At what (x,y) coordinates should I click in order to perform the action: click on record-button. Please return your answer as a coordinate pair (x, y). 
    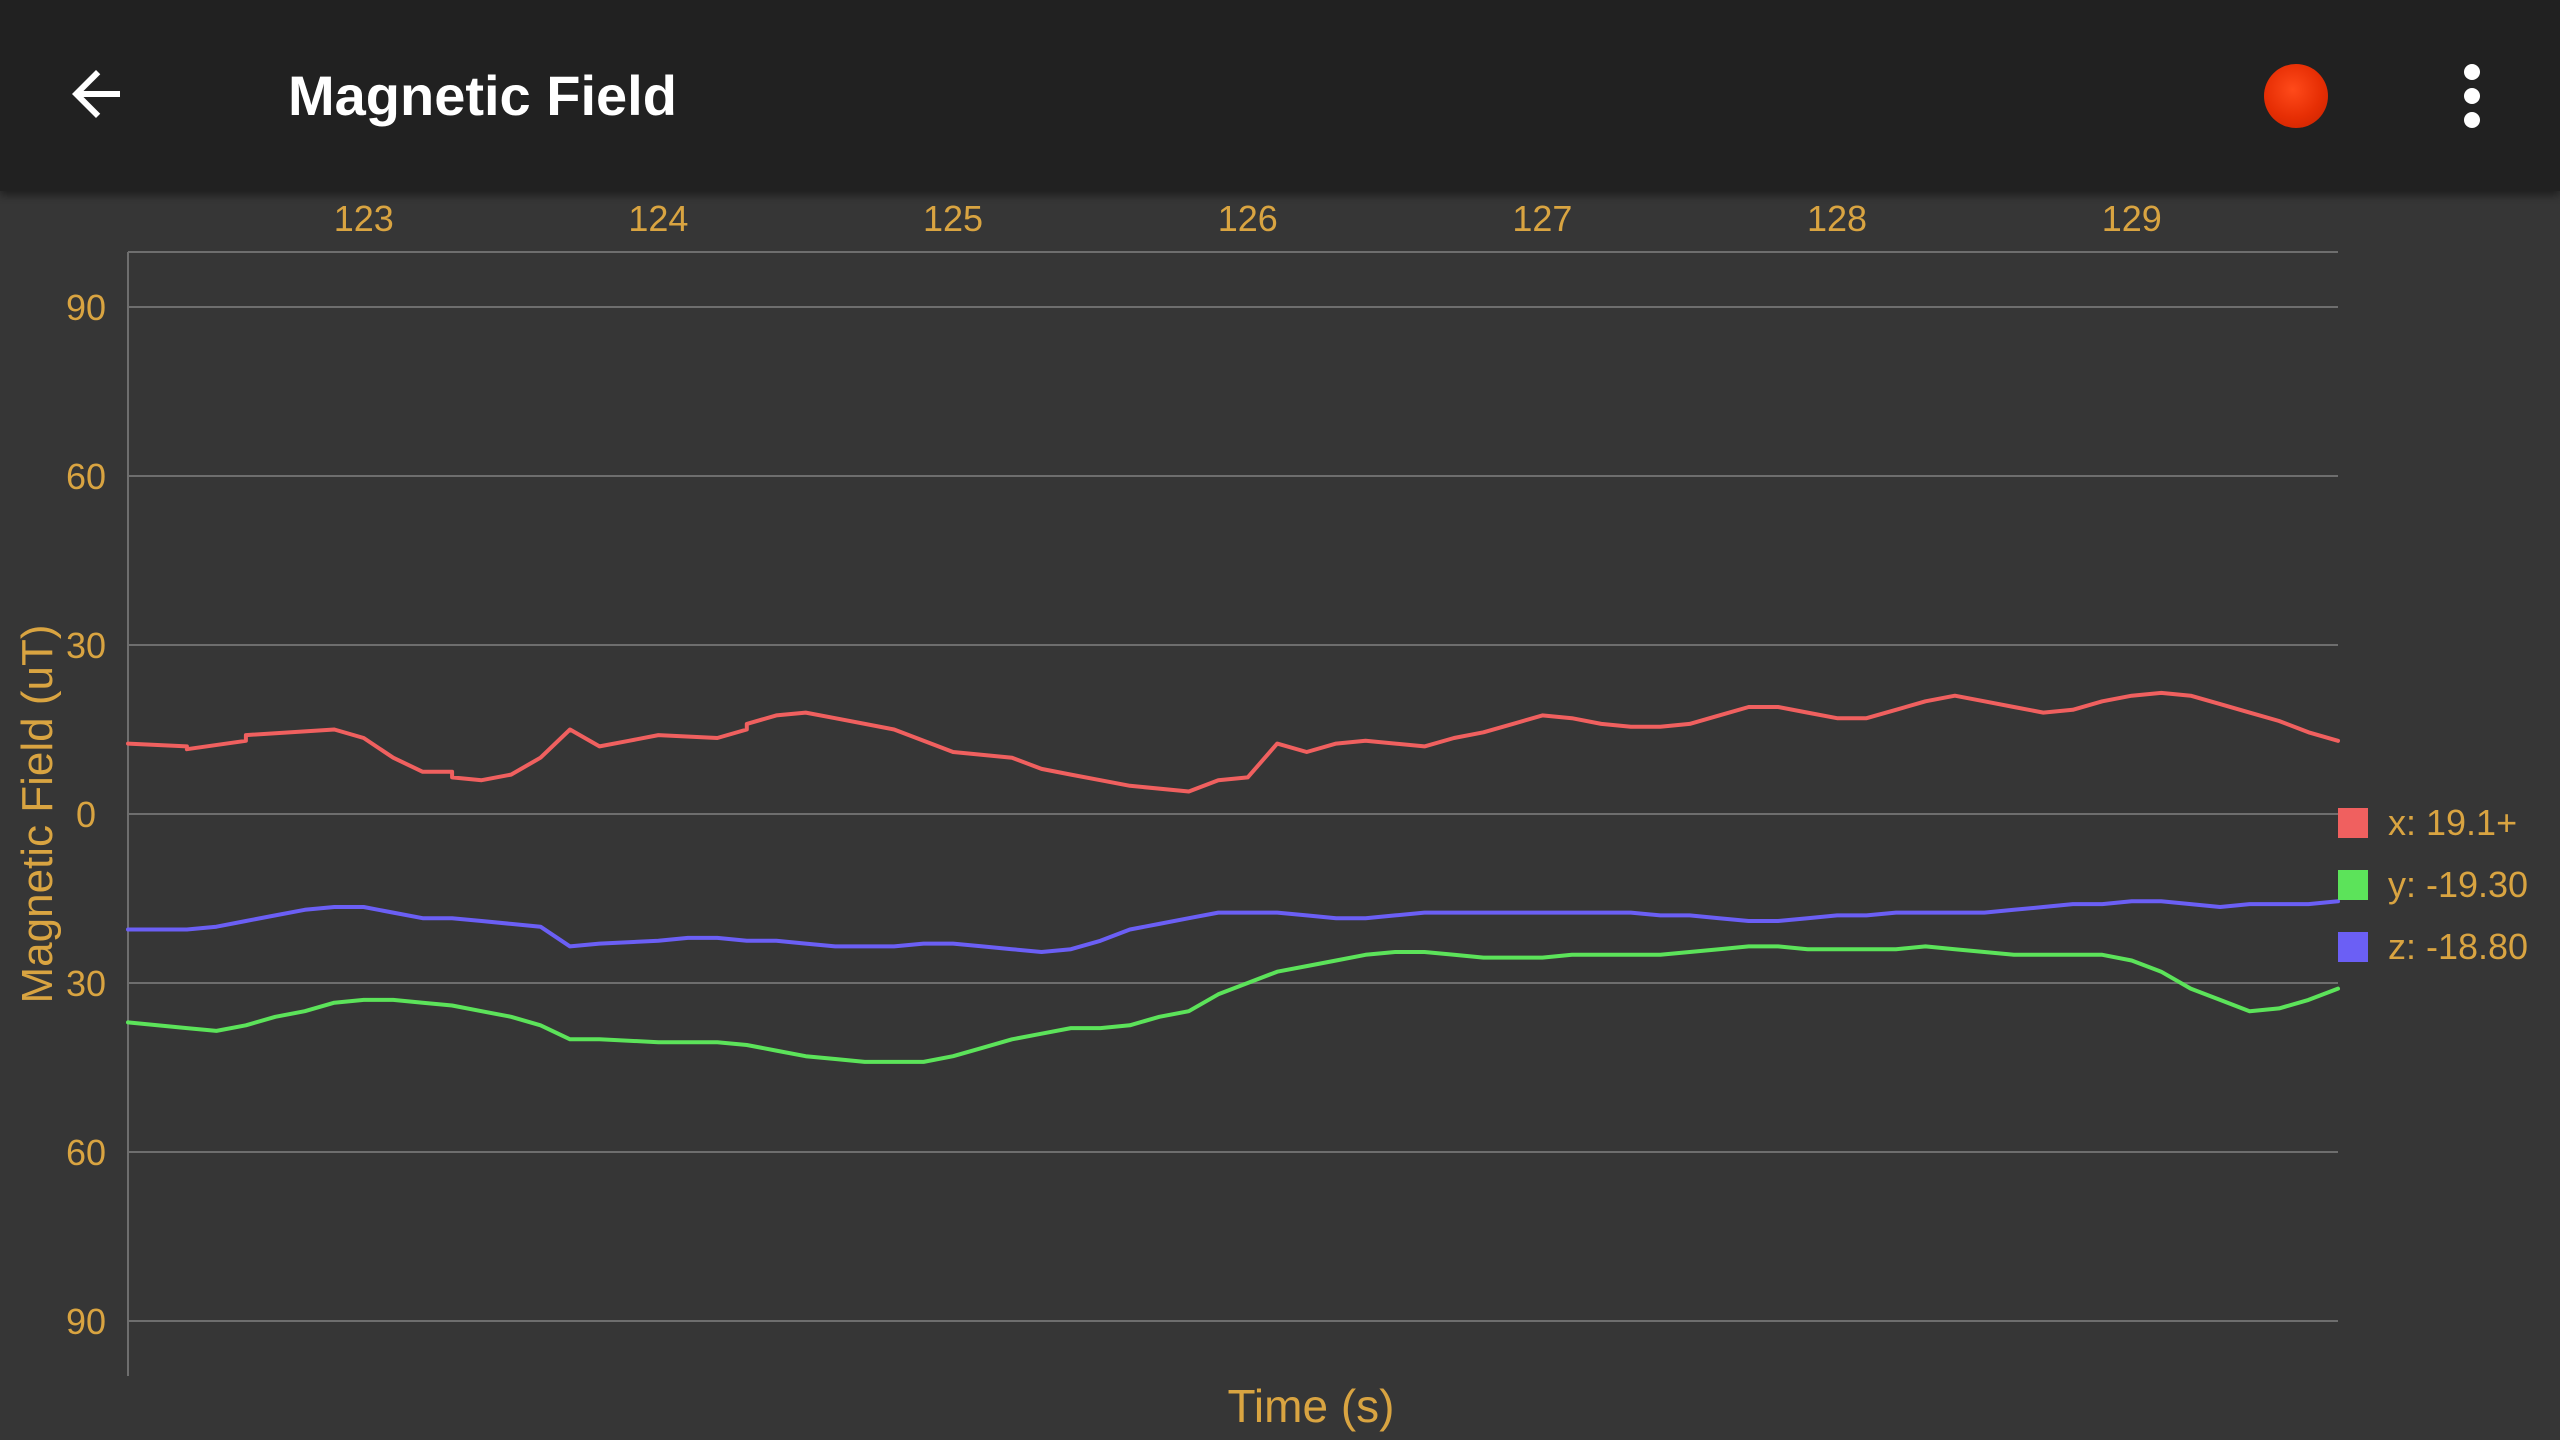
    Looking at the image, I should click on (2296, 96).